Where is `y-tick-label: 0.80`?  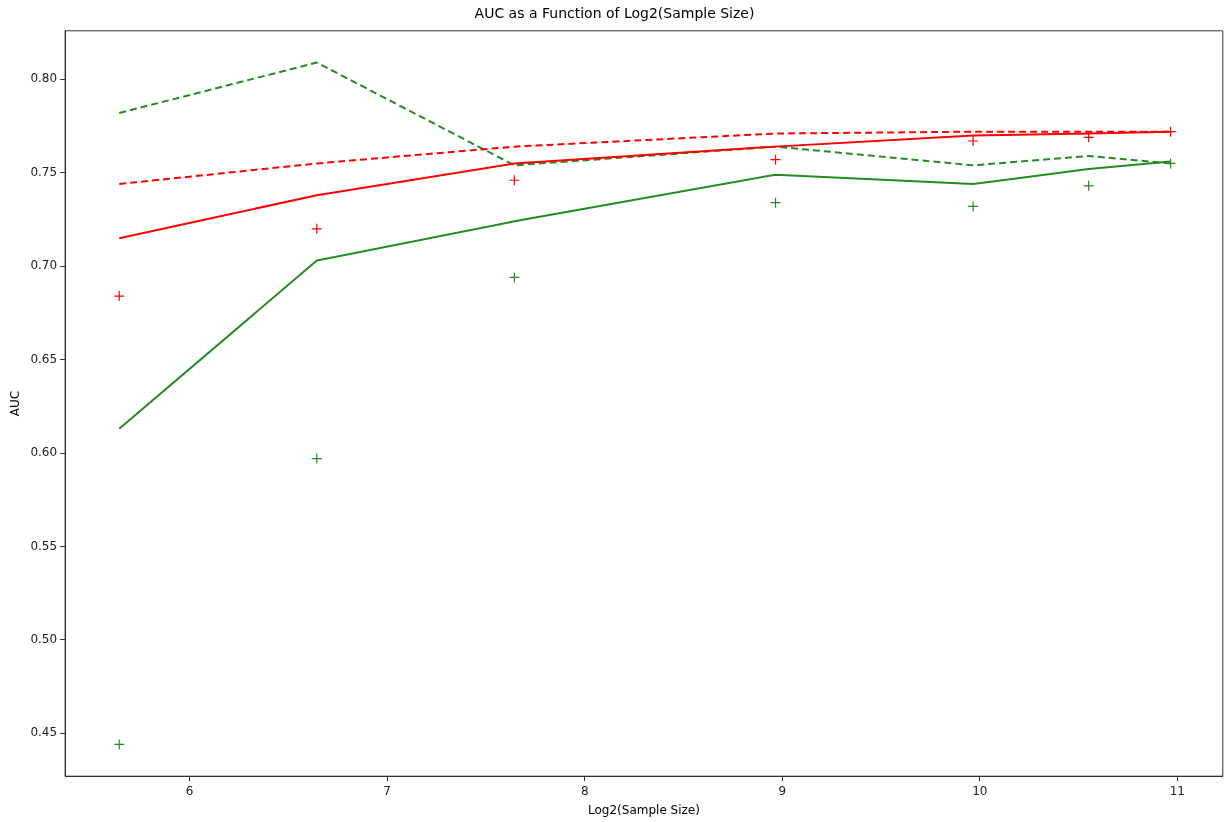 y-tick-label: 0.80 is located at coordinates (44, 78).